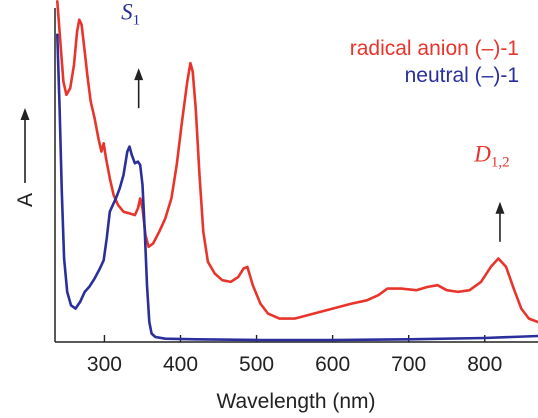  I want to click on x-tick-label-700: 700, so click(408, 364).